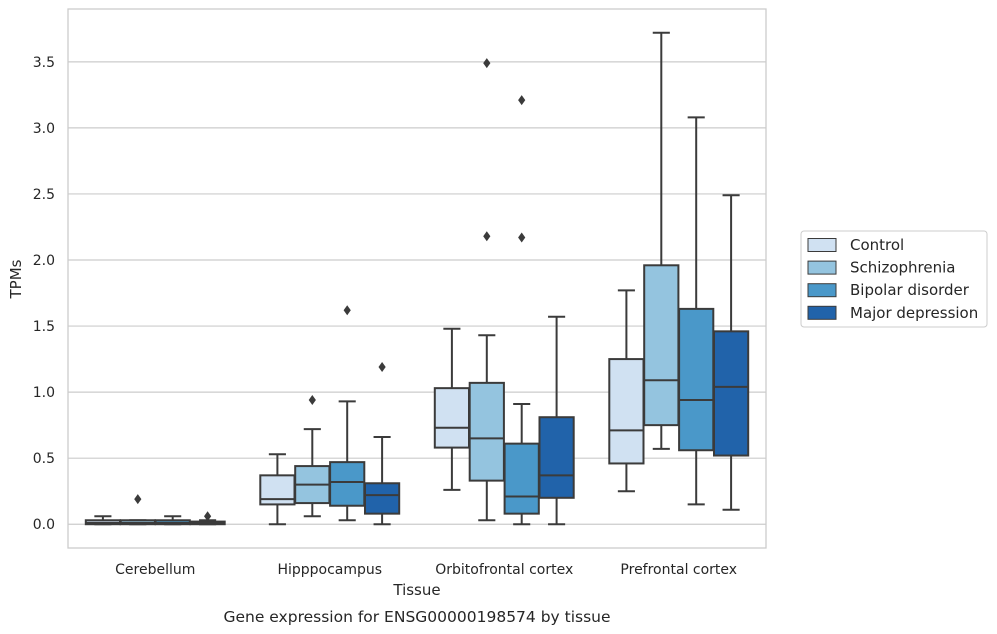 This screenshot has height=634, width=997. What do you see at coordinates (44, 393) in the screenshot?
I see `y-tick-label: 1.0` at bounding box center [44, 393].